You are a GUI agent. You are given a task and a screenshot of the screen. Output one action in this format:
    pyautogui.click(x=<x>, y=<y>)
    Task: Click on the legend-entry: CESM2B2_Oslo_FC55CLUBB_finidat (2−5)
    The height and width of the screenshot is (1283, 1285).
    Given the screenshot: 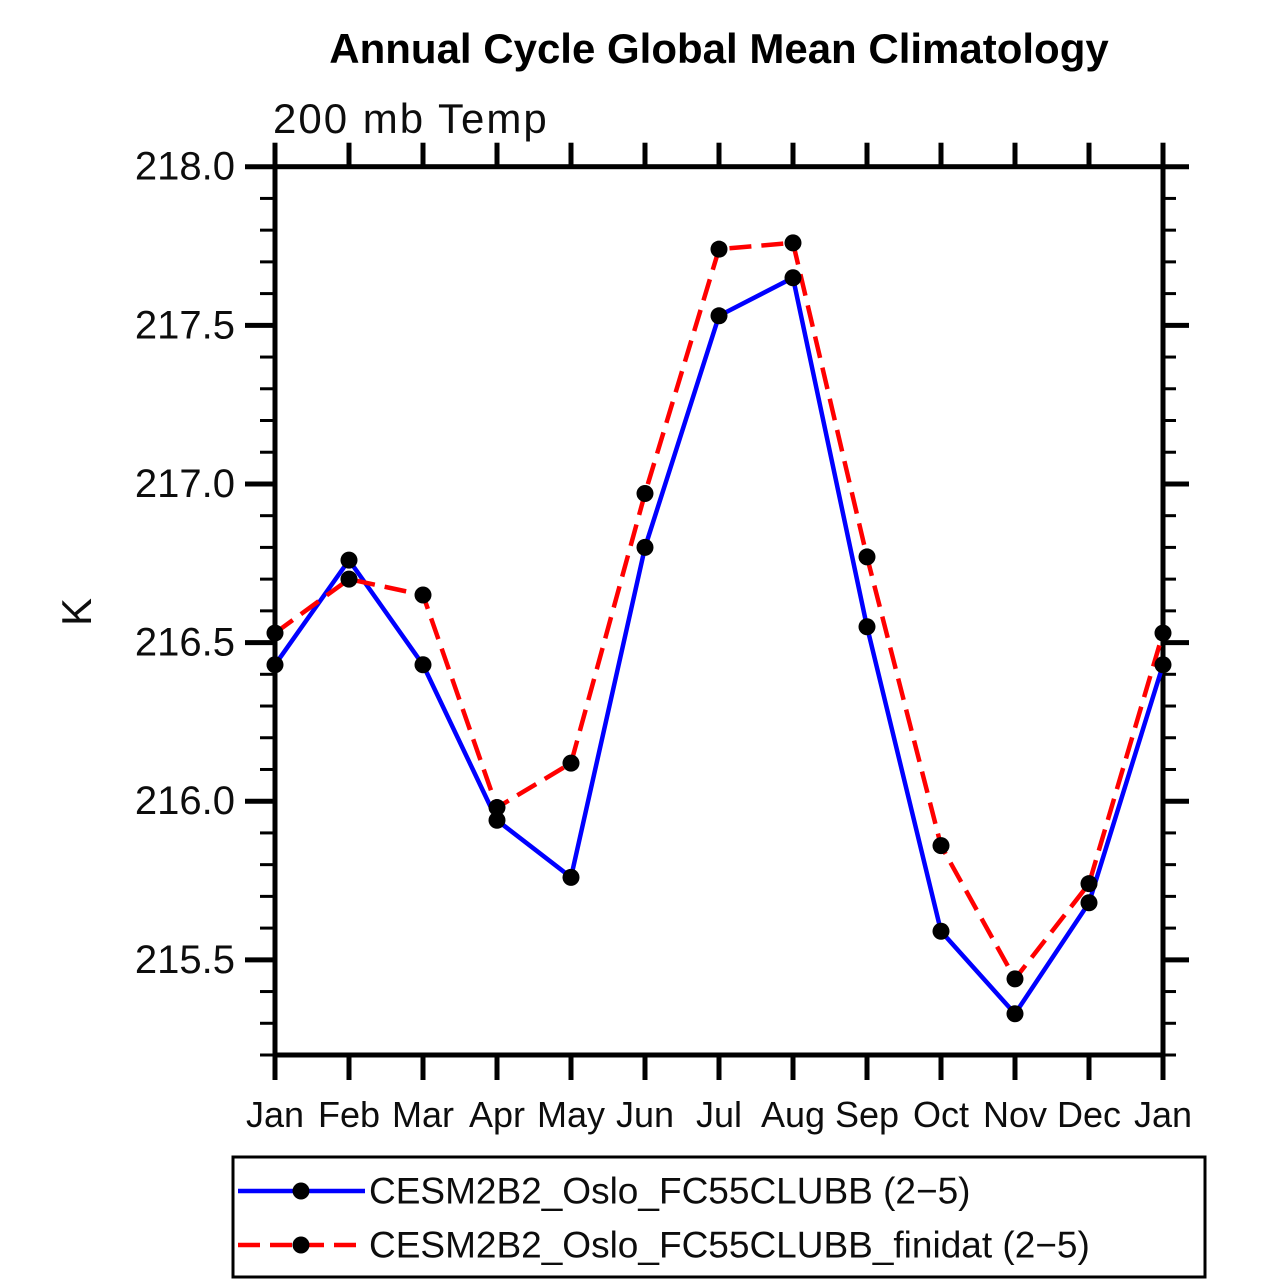 What is the action you would take?
    pyautogui.click(x=664, y=1245)
    